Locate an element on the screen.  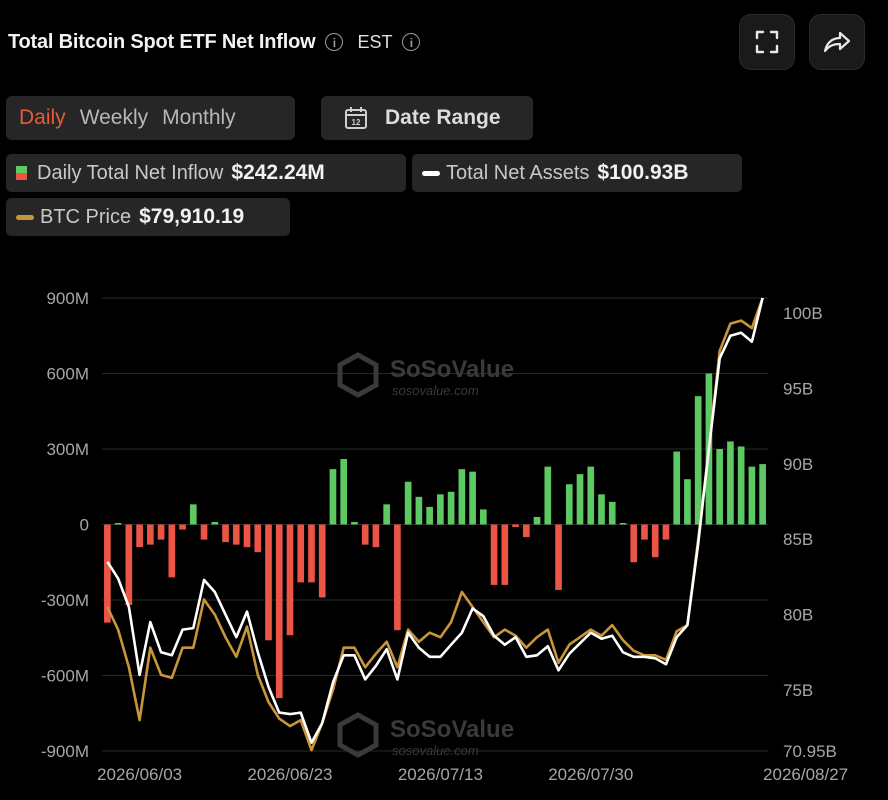
watermark-url: sosovalue.com is located at coordinates (435, 390).